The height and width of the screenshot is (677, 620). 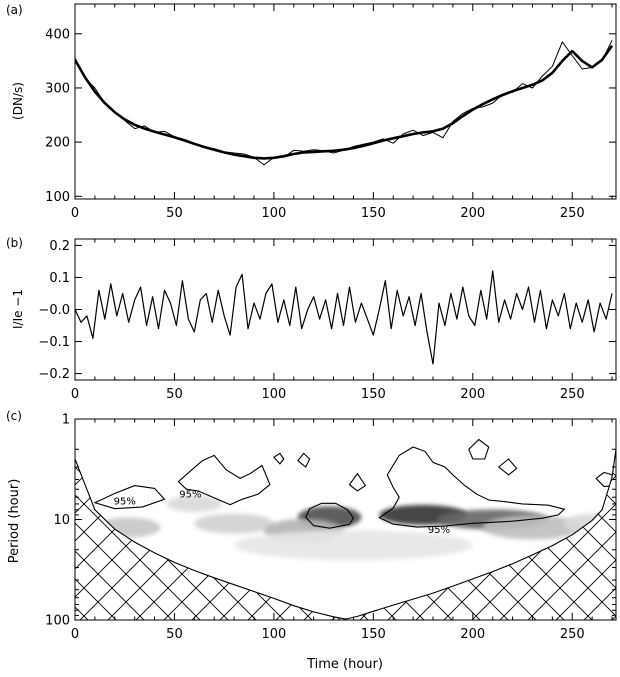 What do you see at coordinates (14, 416) in the screenshot?
I see `panel-c-label: (c)` at bounding box center [14, 416].